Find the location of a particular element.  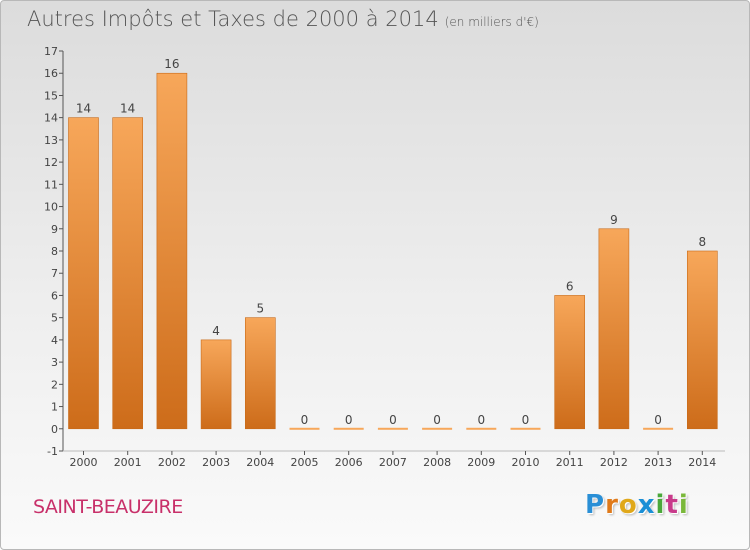

x-tick-label: 2004 is located at coordinates (260, 462).